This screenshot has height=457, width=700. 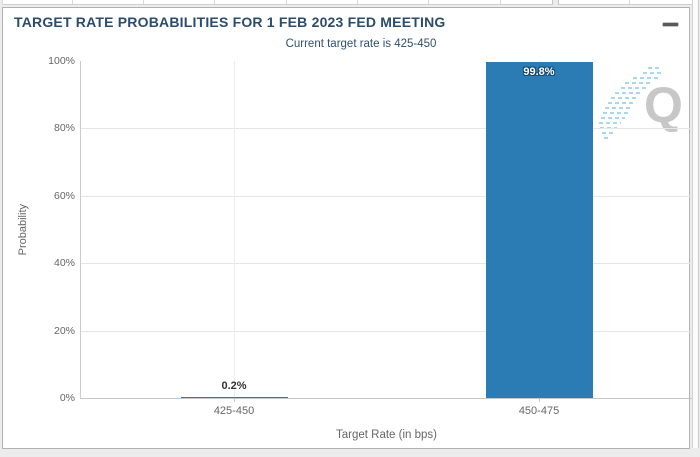 What do you see at coordinates (61, 61) in the screenshot?
I see `y-tick-label: 100%` at bounding box center [61, 61].